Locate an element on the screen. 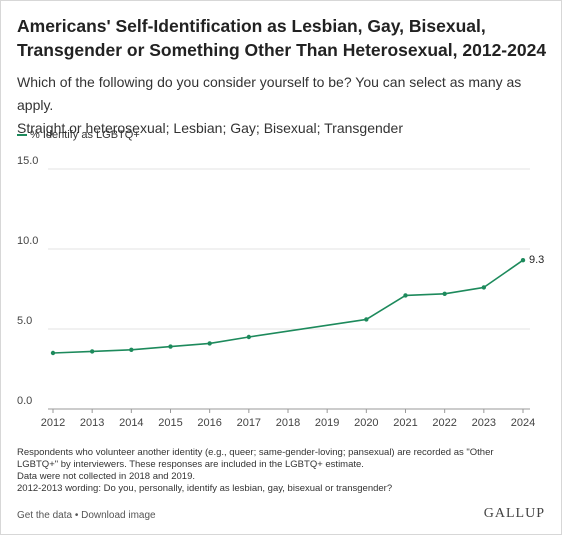 The image size is (562, 535). legend-label: % Identify as LGBTQ+ is located at coordinates (85, 135).